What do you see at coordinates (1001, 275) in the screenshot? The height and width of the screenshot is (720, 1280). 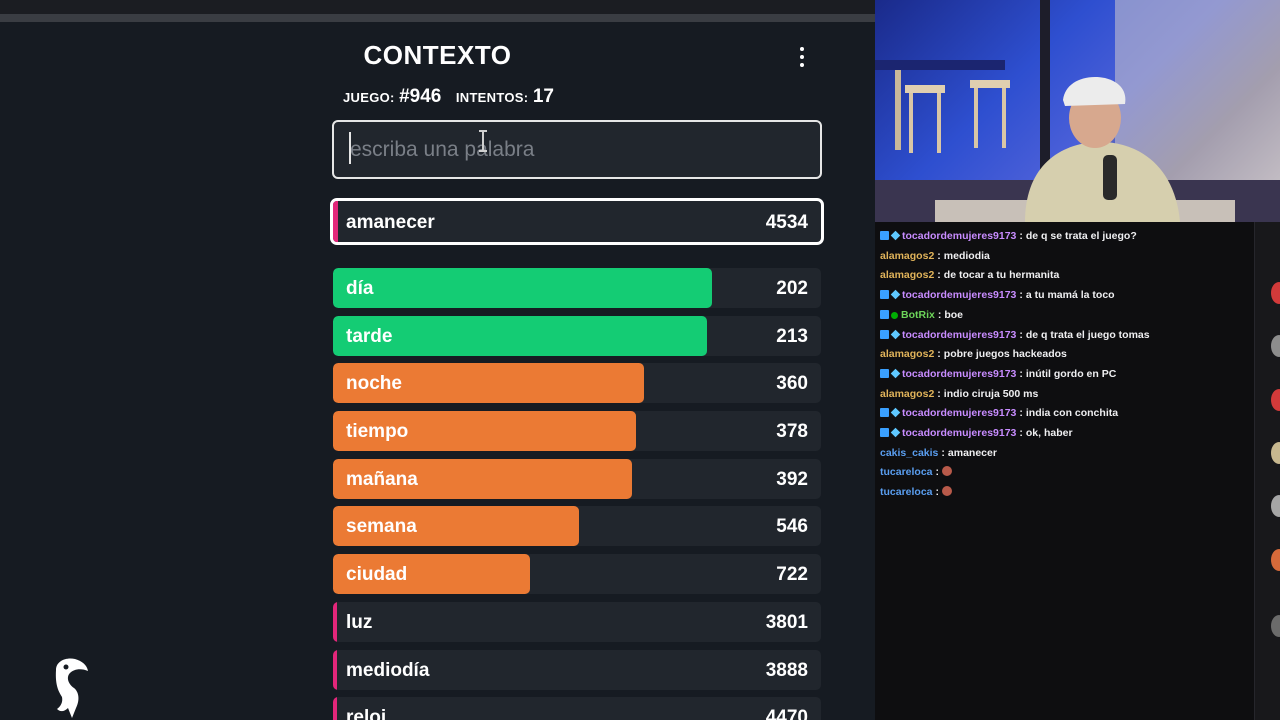 I see `chat-text: de tocar a tu hermanita` at bounding box center [1001, 275].